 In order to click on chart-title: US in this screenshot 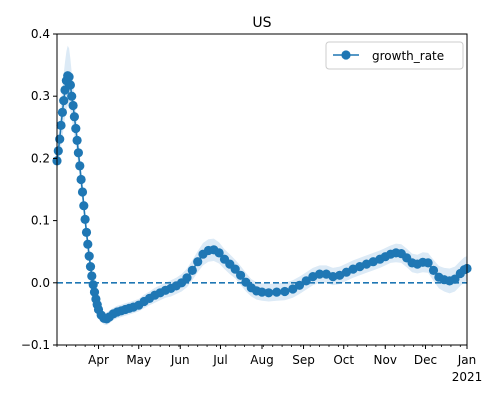, I will do `click(261, 23)`.